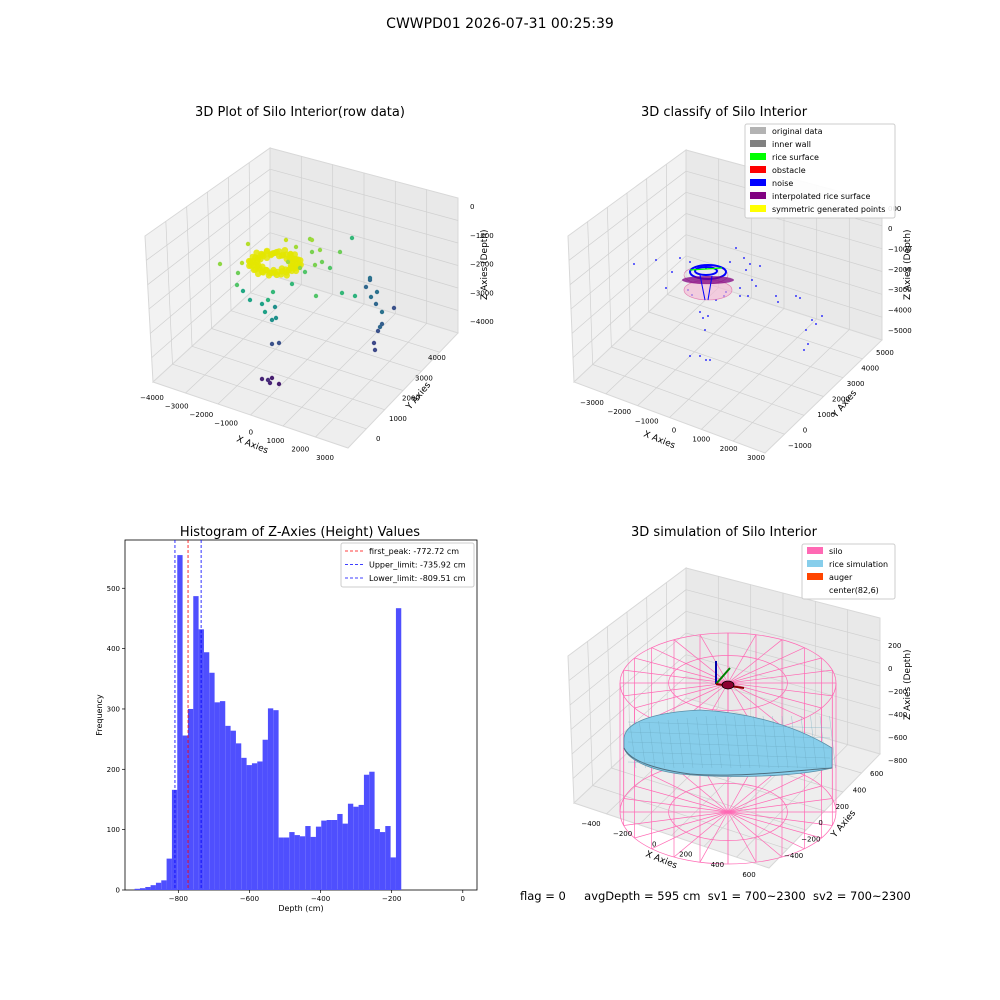 This screenshot has width=1000, height=1000. What do you see at coordinates (300, 449) in the screenshot?
I see `raw-x-tick-label: 2000` at bounding box center [300, 449].